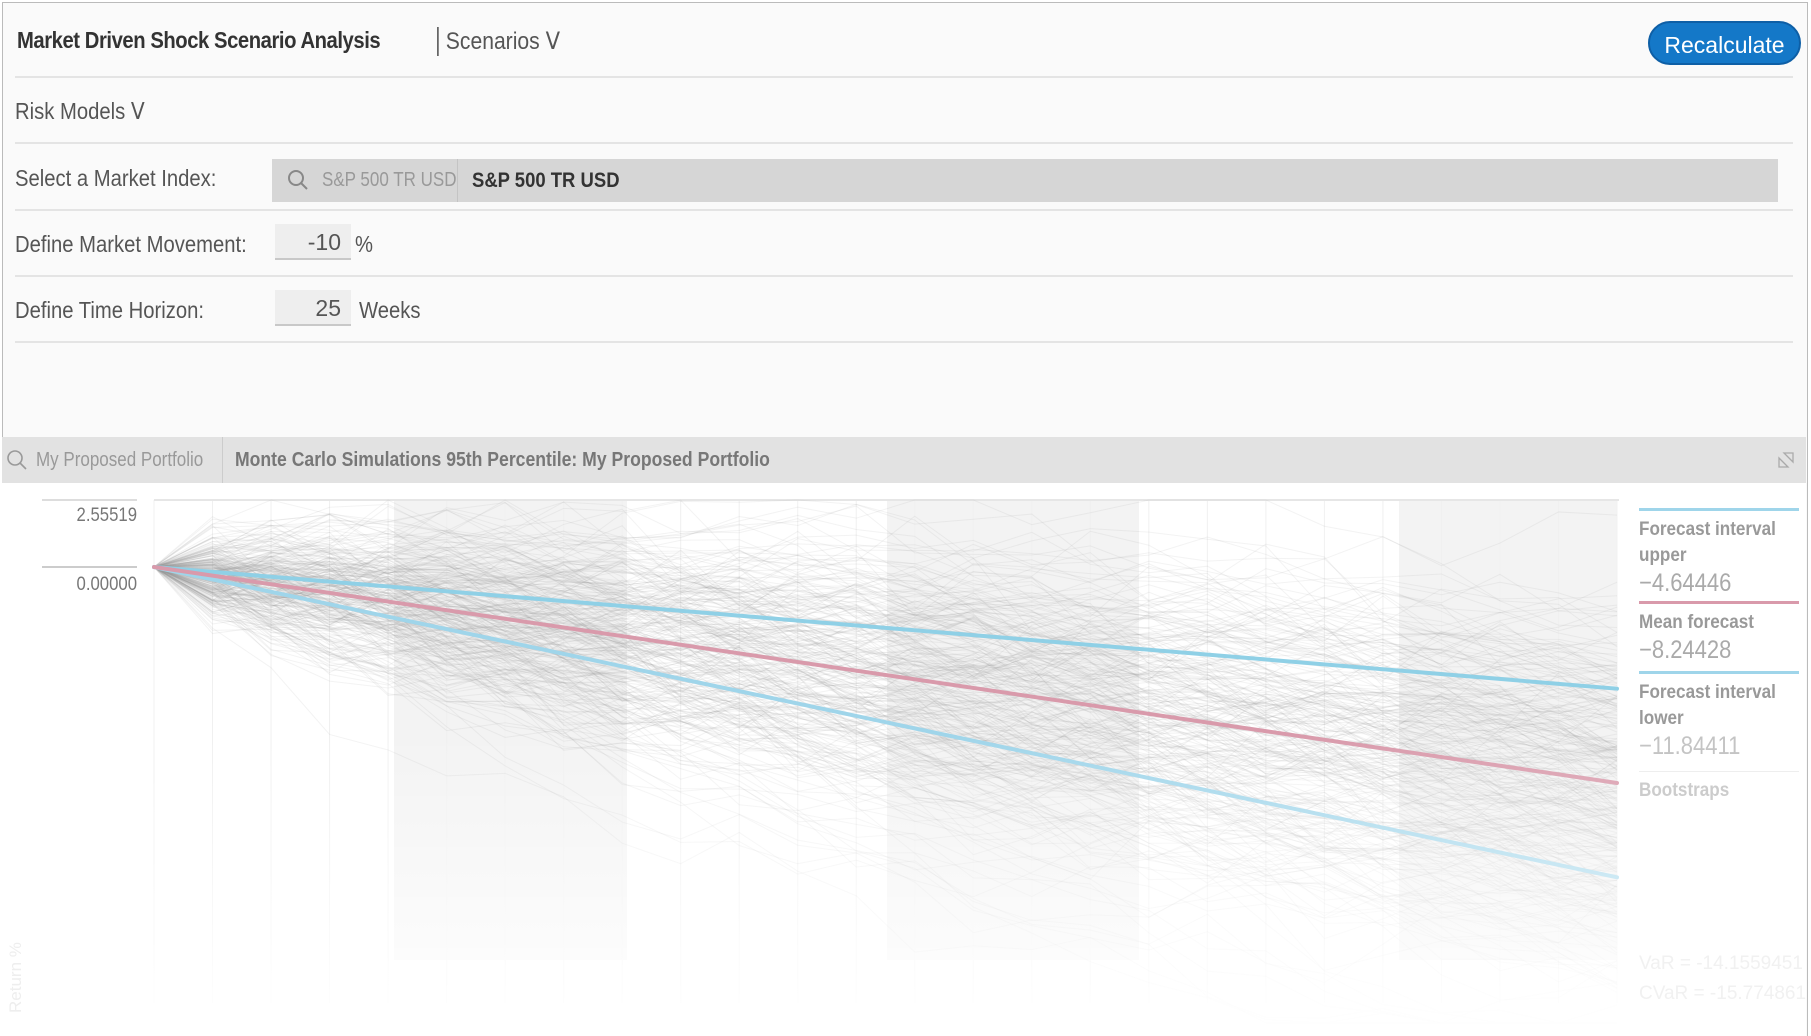 The width and height of the screenshot is (1811, 1036). Describe the element at coordinates (15, 977) in the screenshot. I see `y-axis-label: Return %` at that location.